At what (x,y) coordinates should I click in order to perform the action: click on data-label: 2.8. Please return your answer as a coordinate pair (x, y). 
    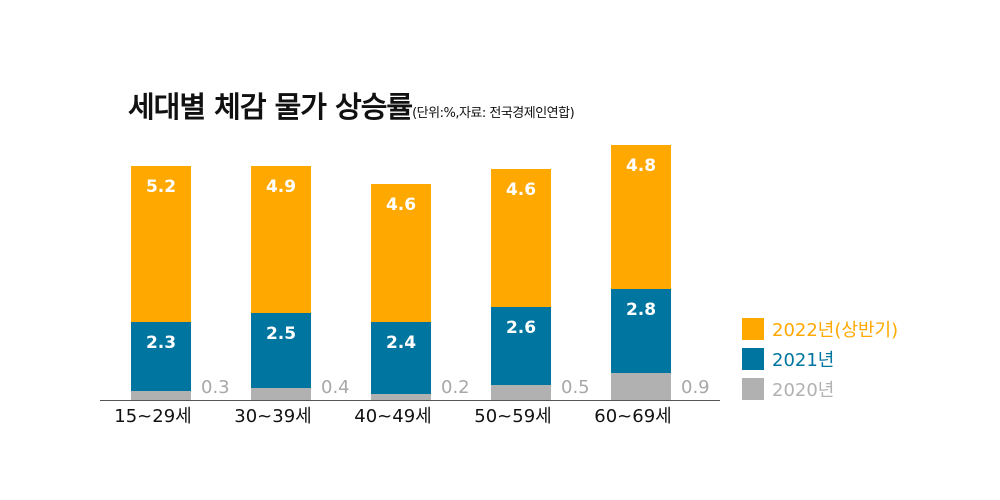
    Looking at the image, I should click on (641, 310).